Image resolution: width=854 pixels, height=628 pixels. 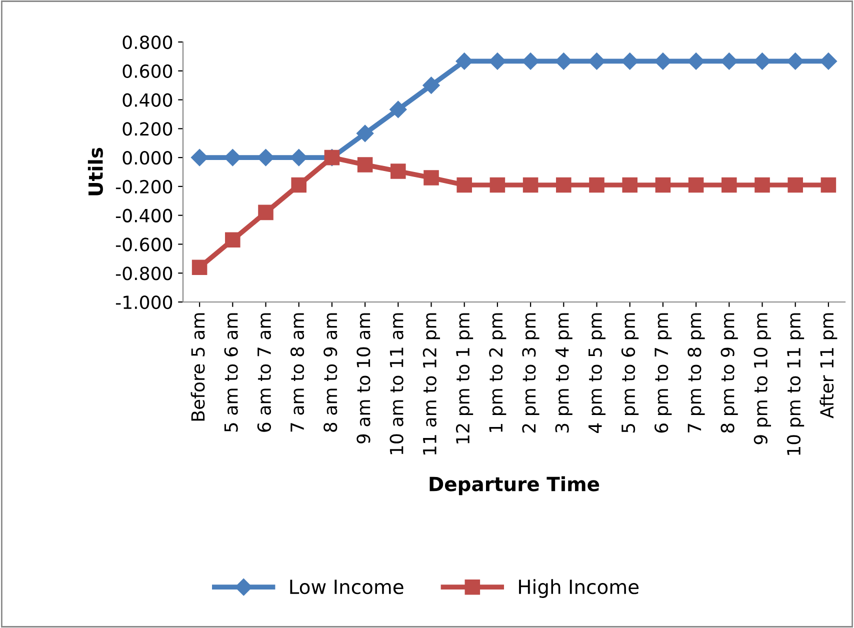 What do you see at coordinates (397, 383) in the screenshot?
I see `x-tick-label: 10 am to 11 am` at bounding box center [397, 383].